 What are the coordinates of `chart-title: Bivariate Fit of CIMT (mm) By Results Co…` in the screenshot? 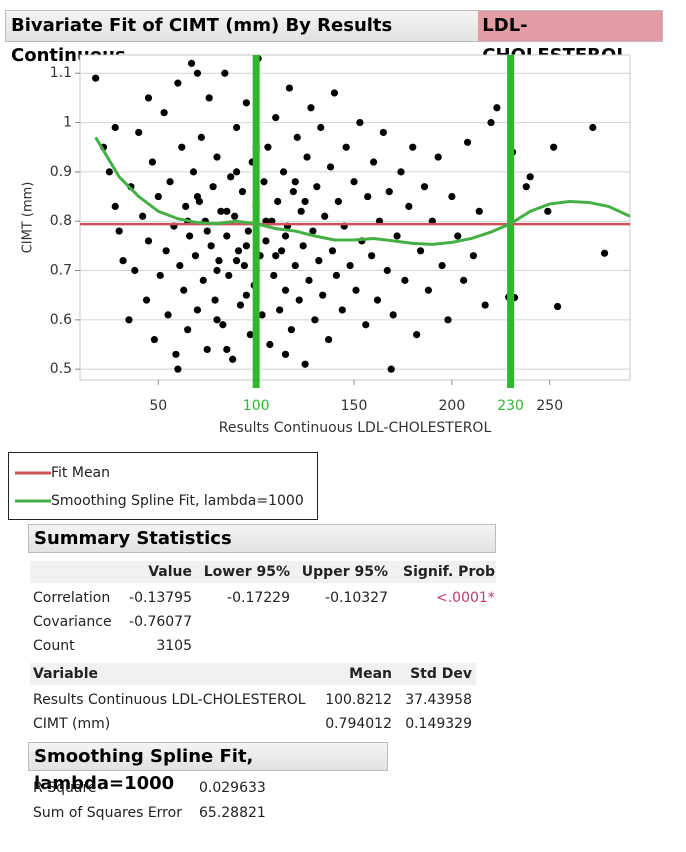 It's located at (202, 40).